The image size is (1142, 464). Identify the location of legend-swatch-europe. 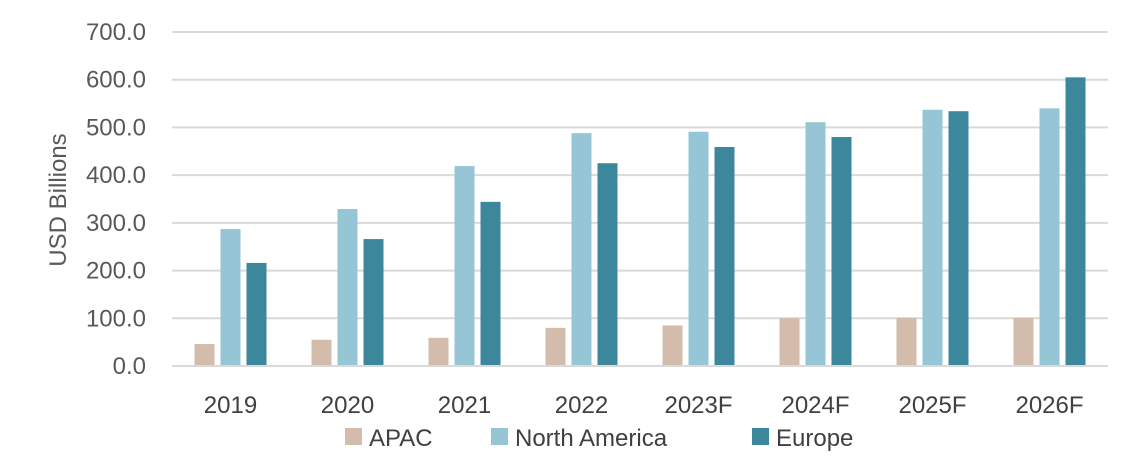
(760, 436).